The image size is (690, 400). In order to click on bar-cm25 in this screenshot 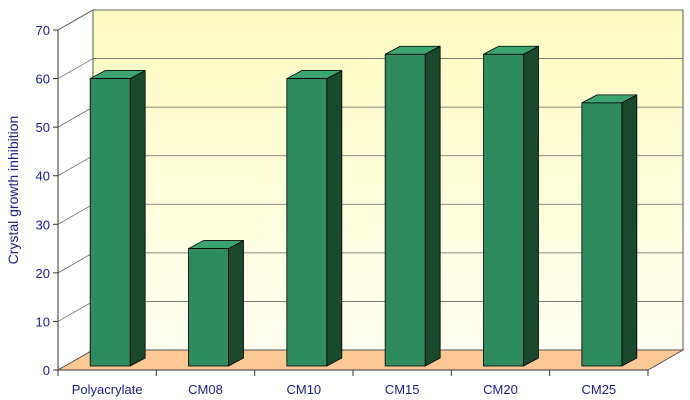, I will do `click(609, 230)`.